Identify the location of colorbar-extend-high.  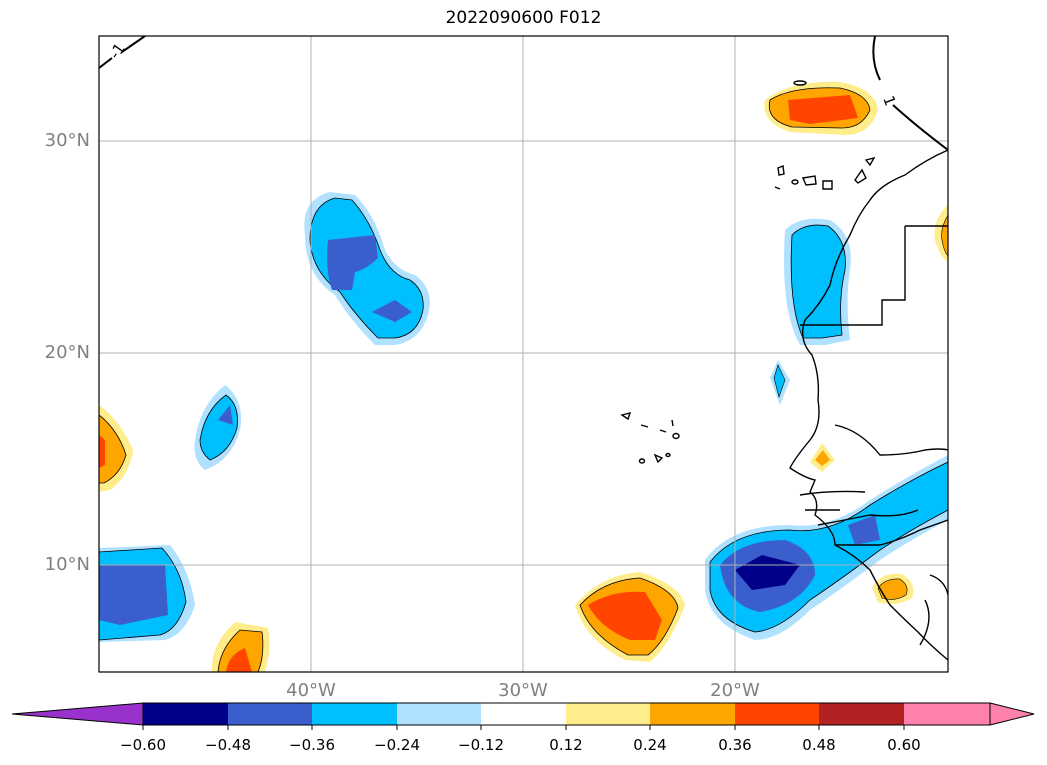
(969, 714).